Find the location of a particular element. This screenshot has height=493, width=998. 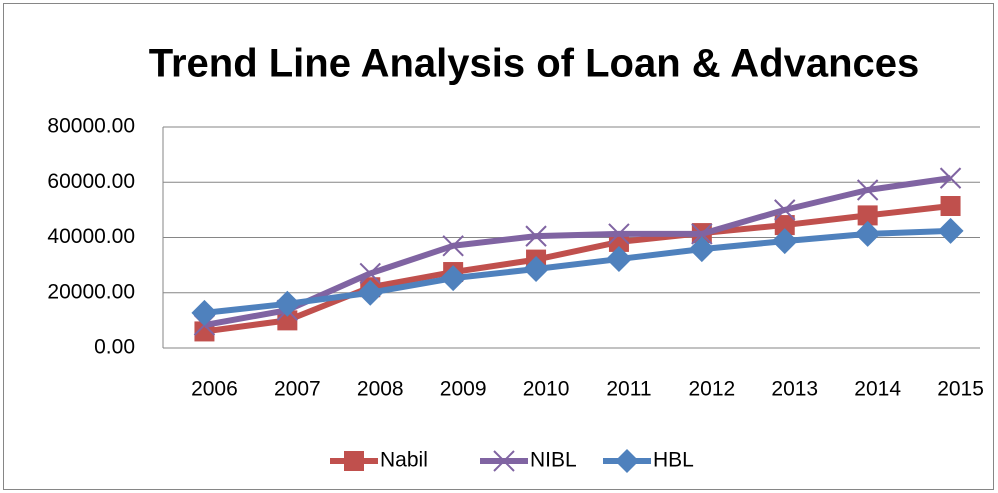

y-tick-label: 40000.00 is located at coordinates (91, 236).